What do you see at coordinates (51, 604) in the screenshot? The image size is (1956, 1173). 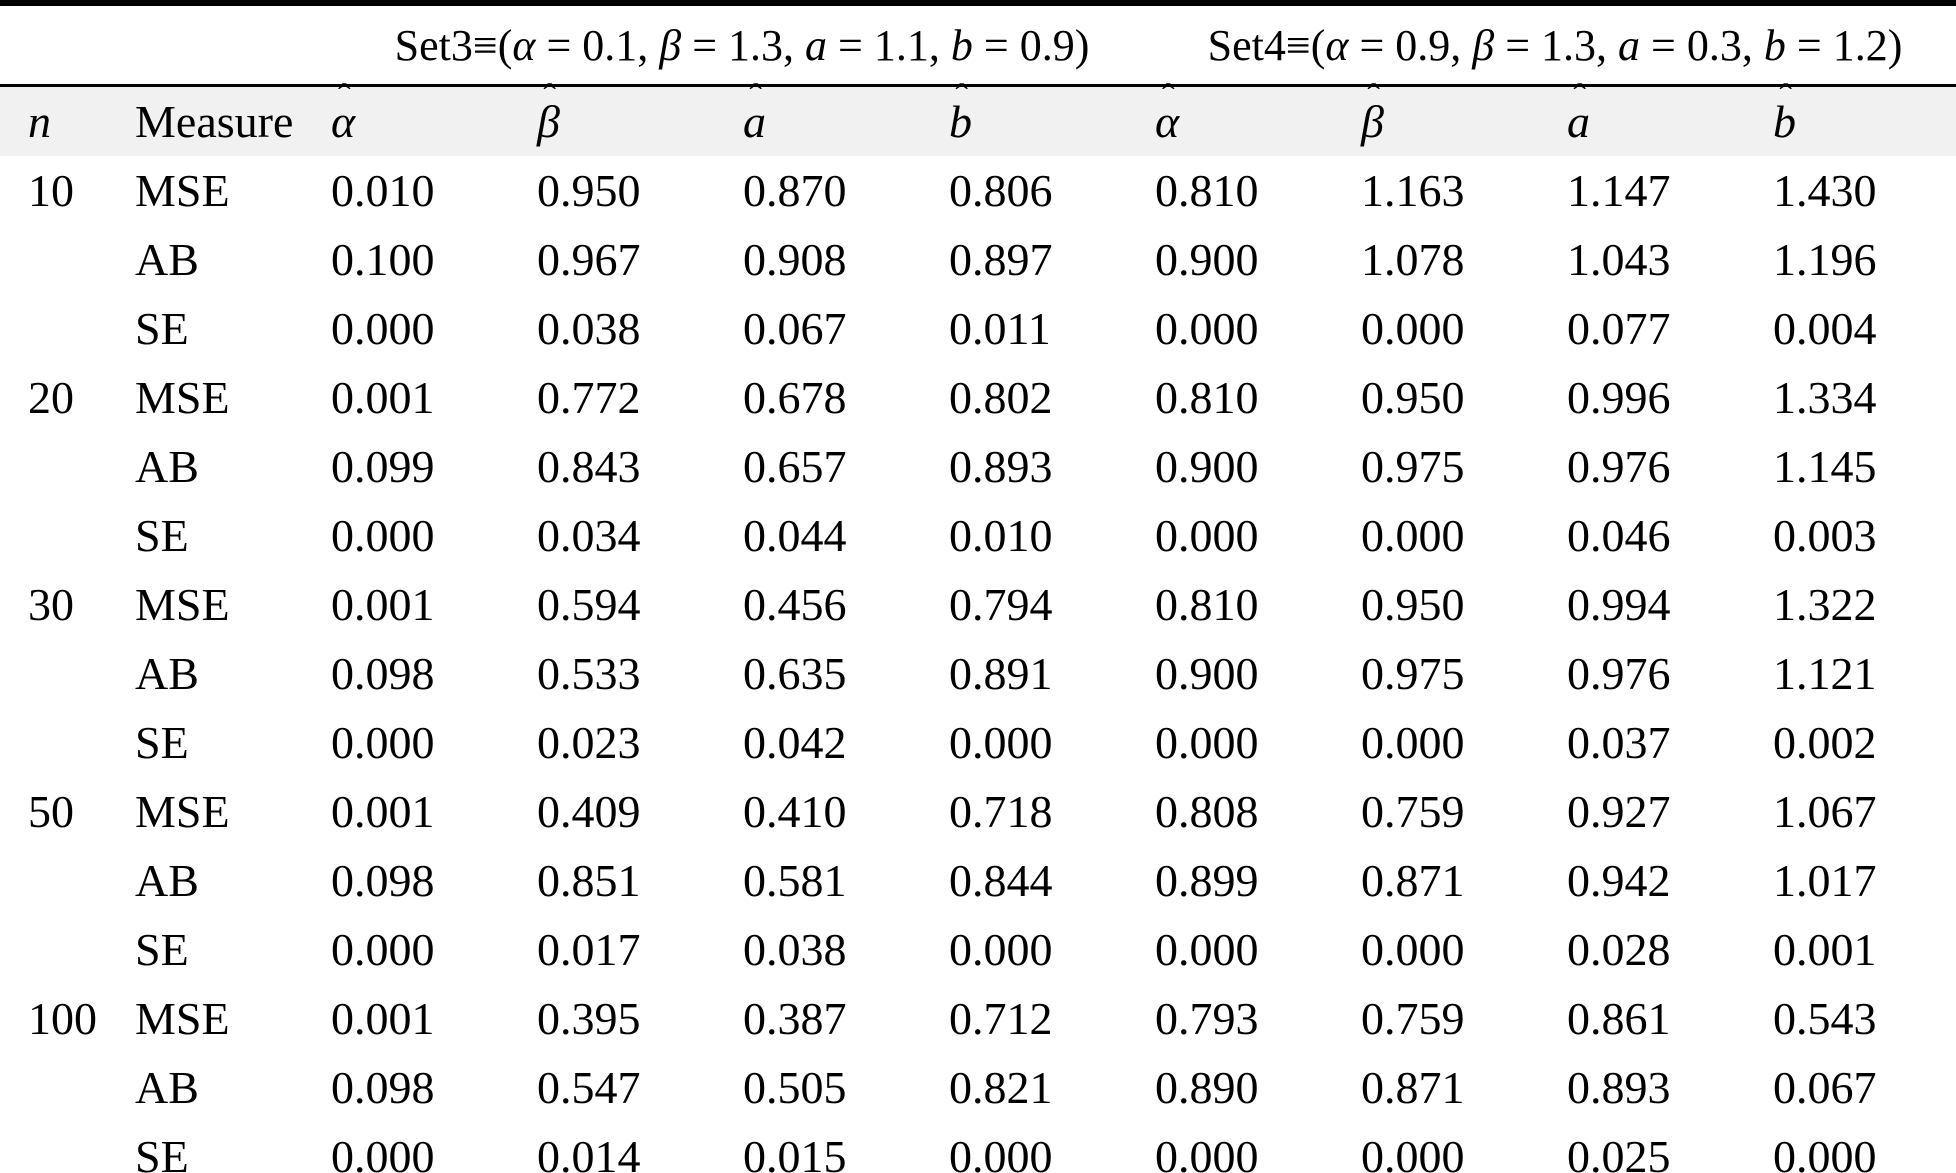 I see `n-value: 30` at bounding box center [51, 604].